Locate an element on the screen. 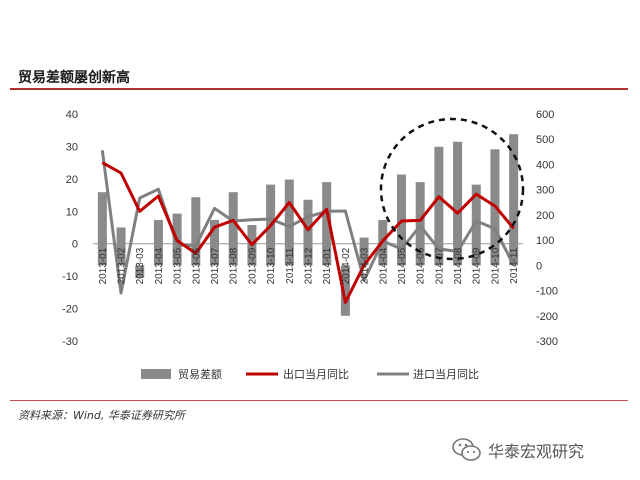  x-tick-label: 2014-09 is located at coordinates (477, 265).